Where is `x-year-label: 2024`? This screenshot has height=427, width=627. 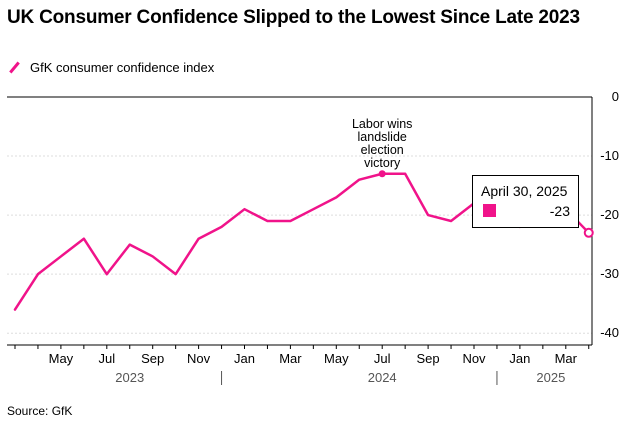 x-year-label: 2024 is located at coordinates (382, 377).